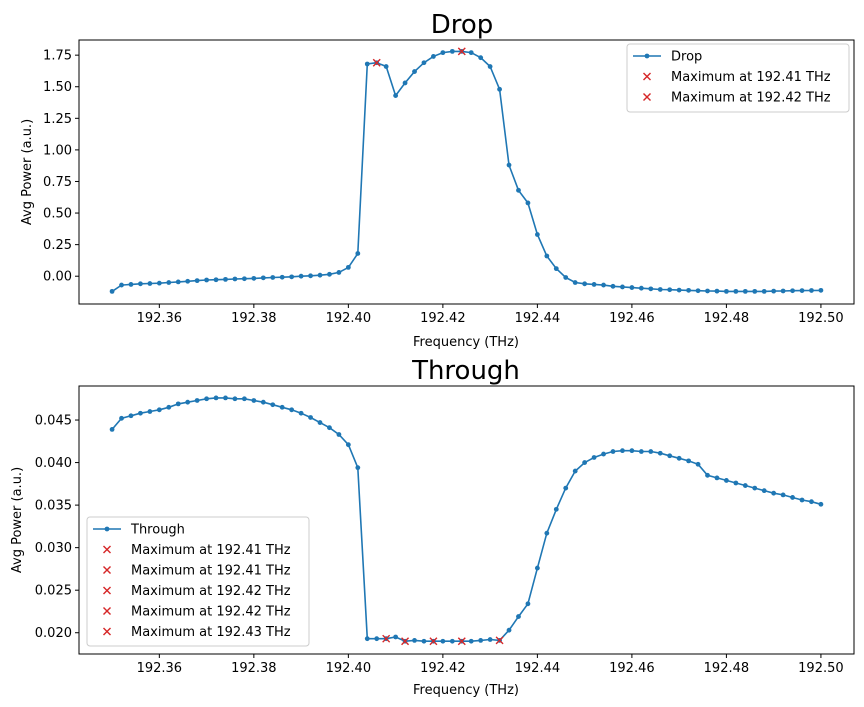 The width and height of the screenshot is (864, 707). What do you see at coordinates (53, 548) in the screenshot?
I see `through-y-tick-label: 0.030` at bounding box center [53, 548].